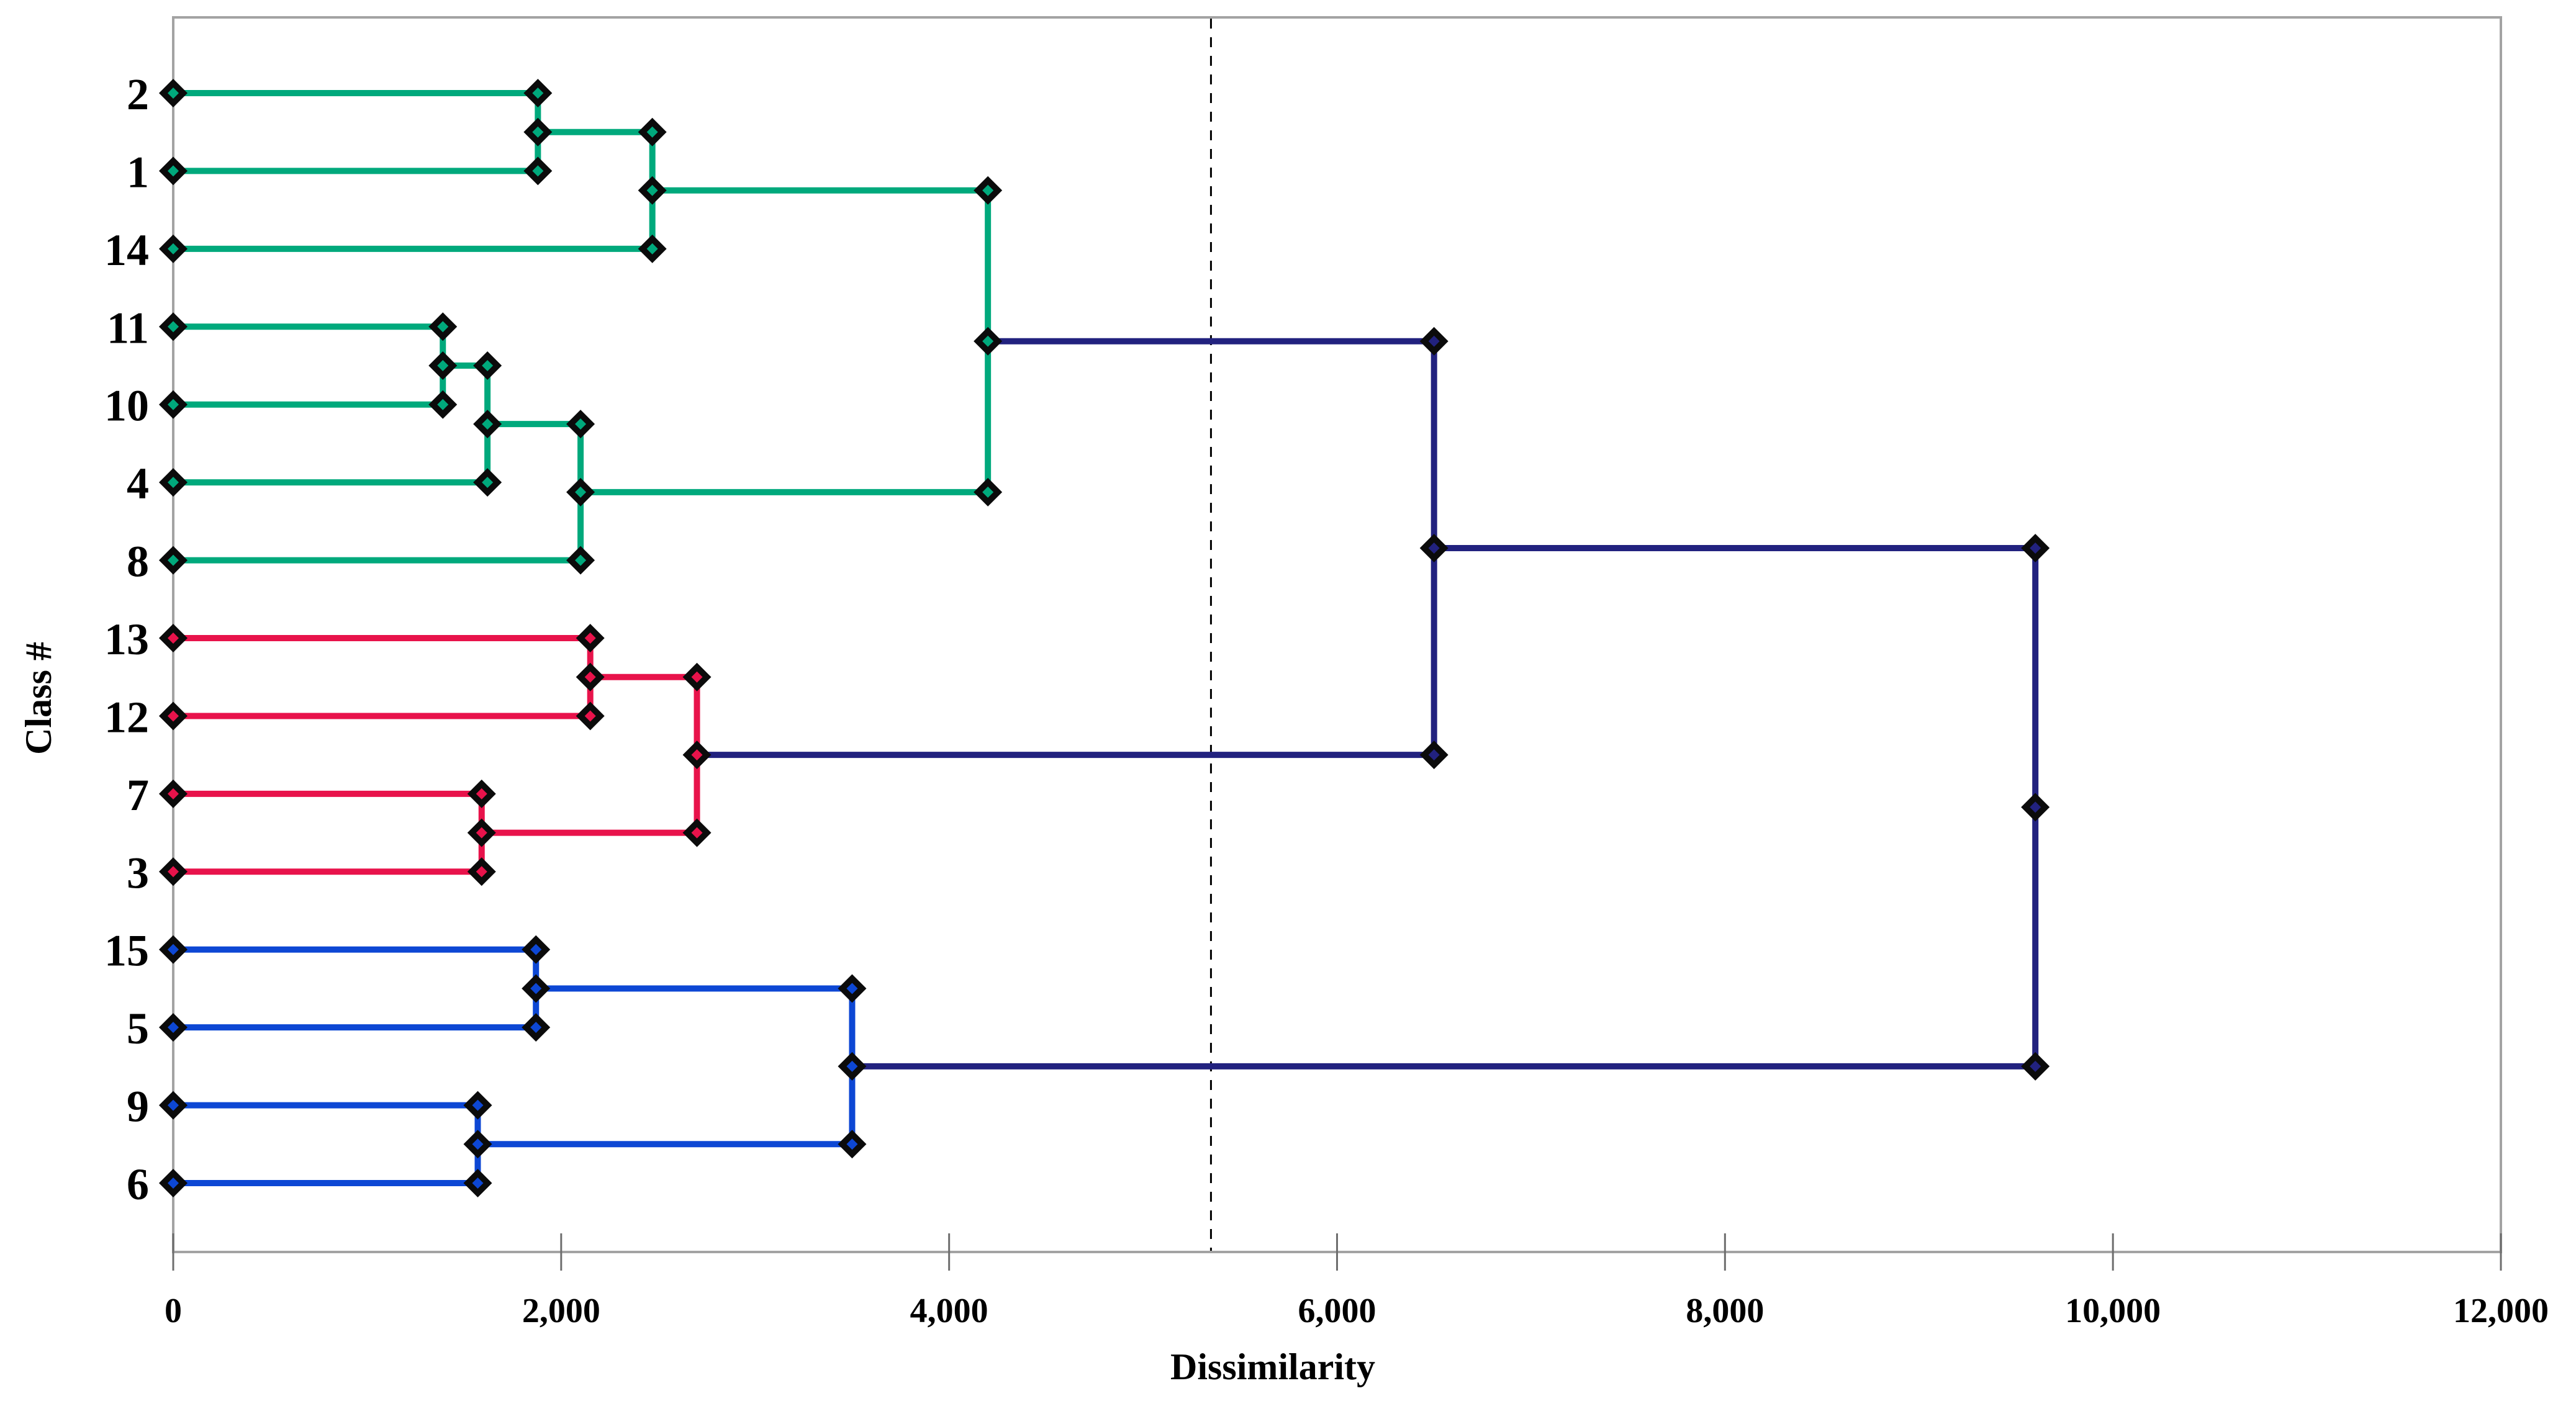 The image size is (2576, 1414). I want to click on class-label: 14, so click(126, 250).